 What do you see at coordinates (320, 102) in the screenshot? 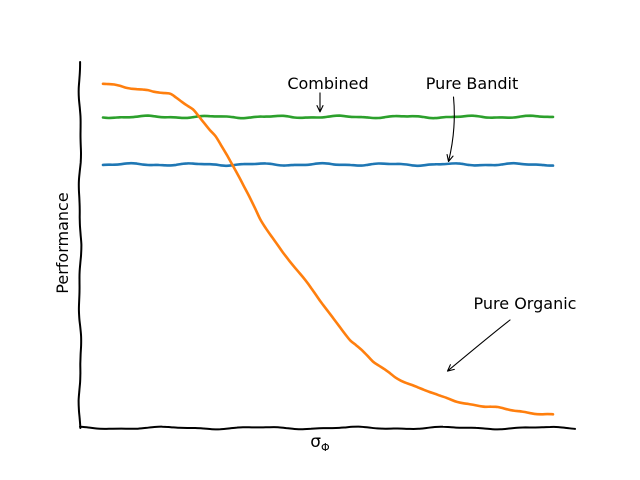
I see `combined-annotation-arrow` at bounding box center [320, 102].